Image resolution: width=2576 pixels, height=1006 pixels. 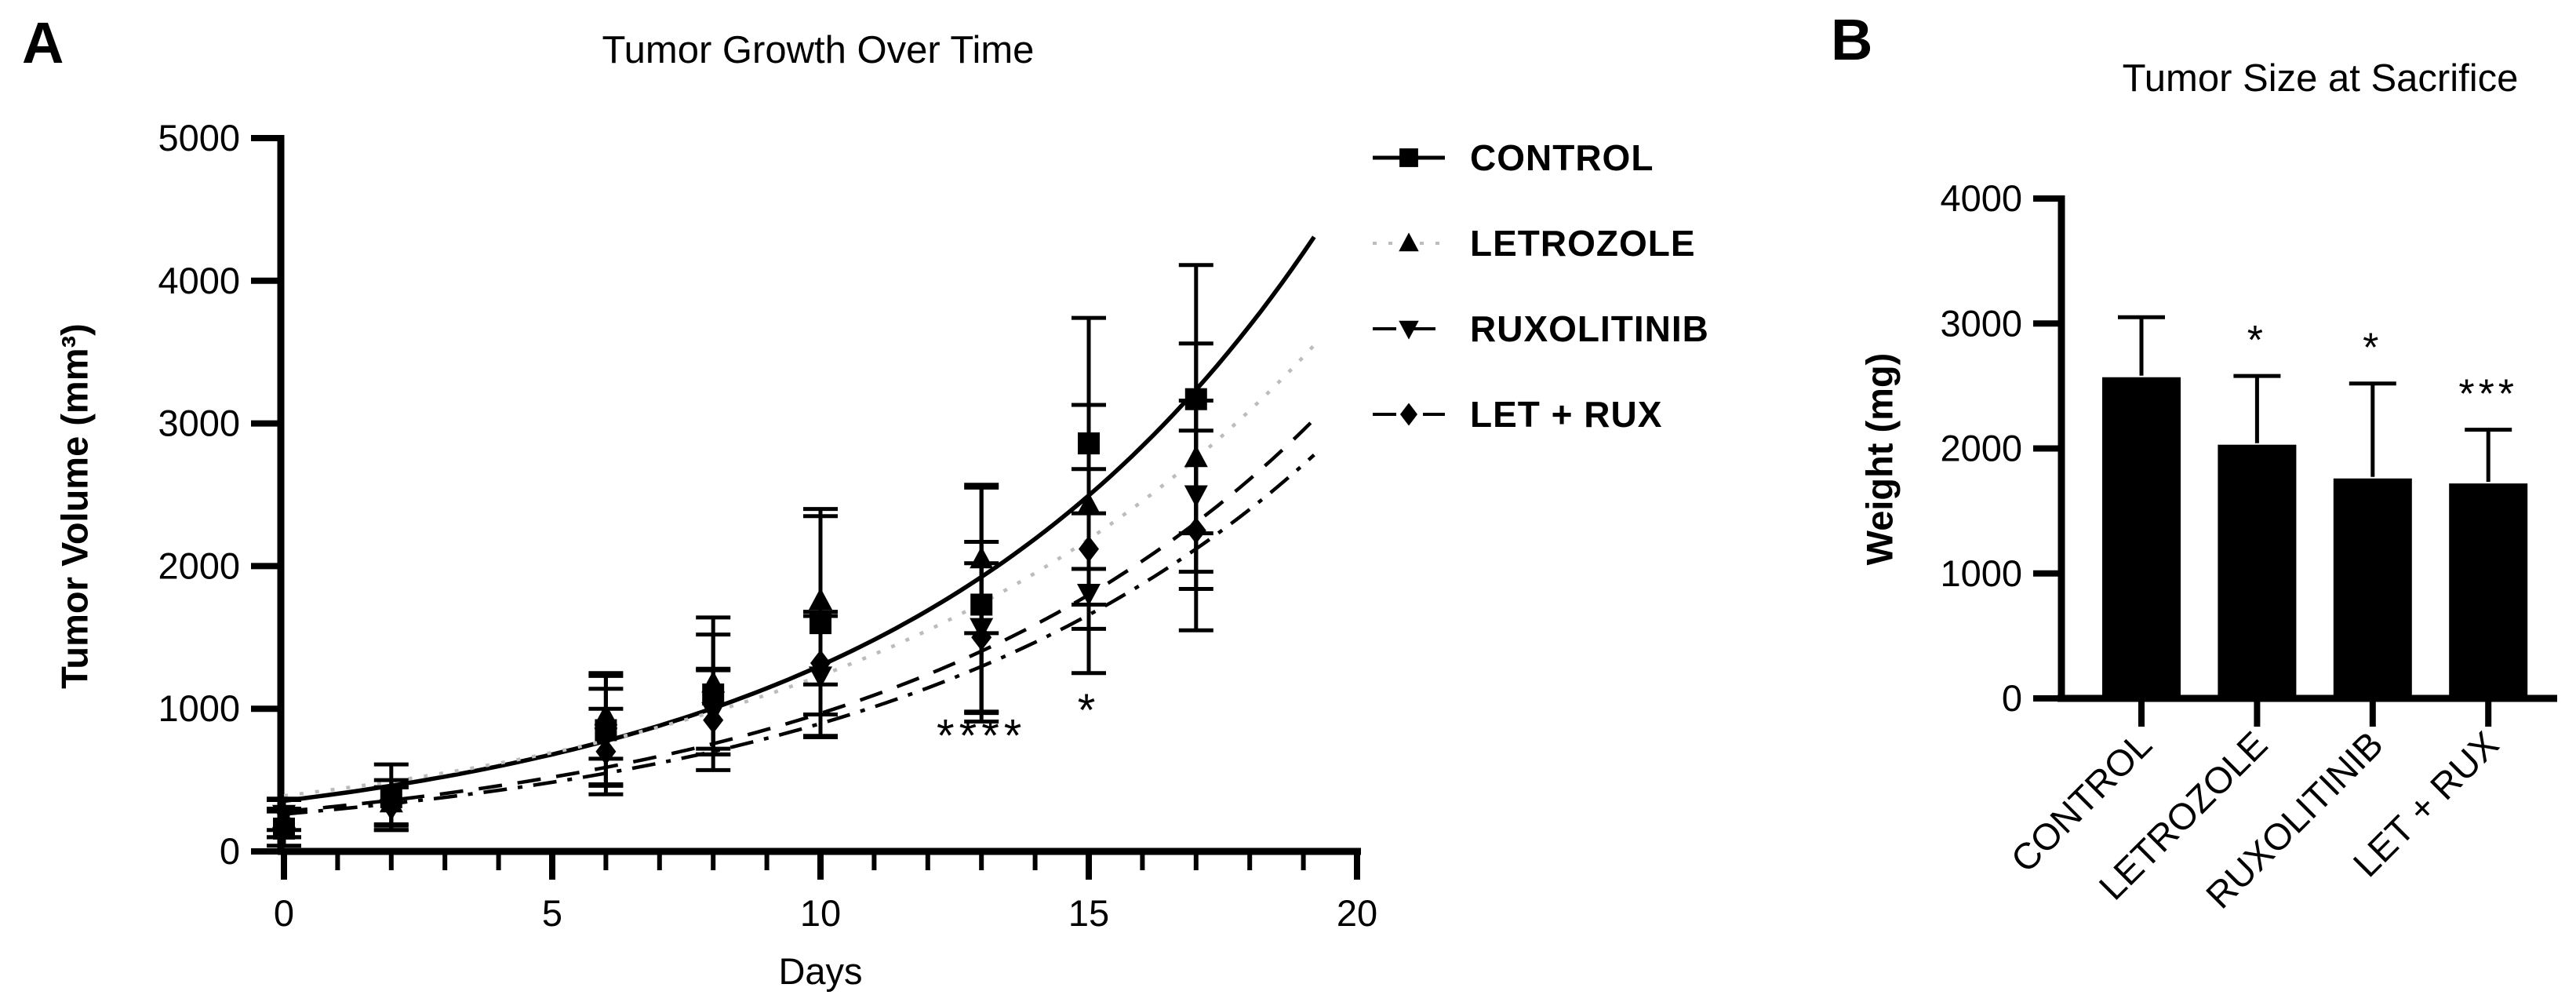 What do you see at coordinates (1589, 328) in the screenshot?
I see `legend-label: RUXOLITINIB` at bounding box center [1589, 328].